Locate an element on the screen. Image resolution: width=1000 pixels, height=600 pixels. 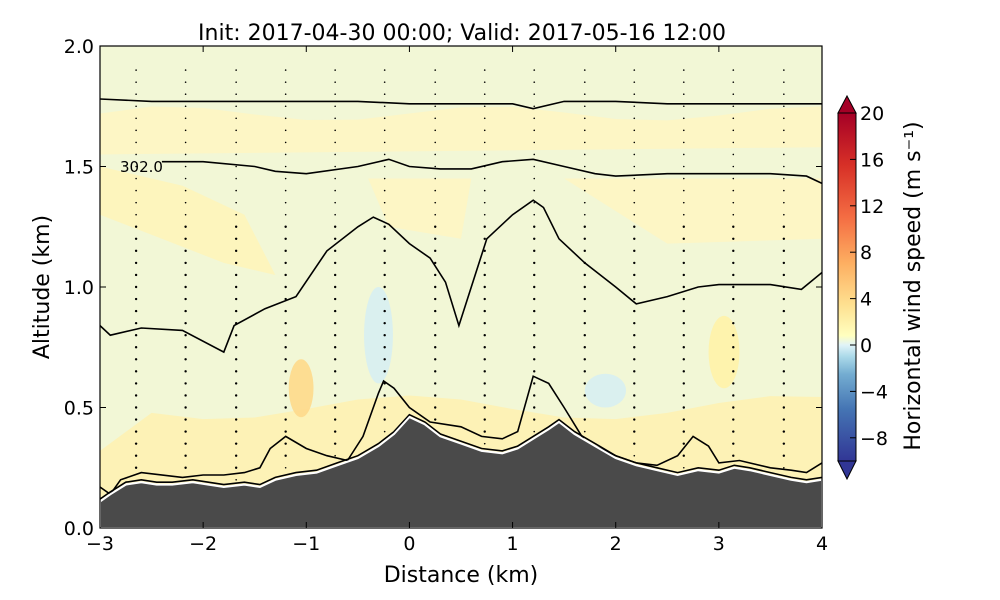
colorbar-body is located at coordinates (847, 287).